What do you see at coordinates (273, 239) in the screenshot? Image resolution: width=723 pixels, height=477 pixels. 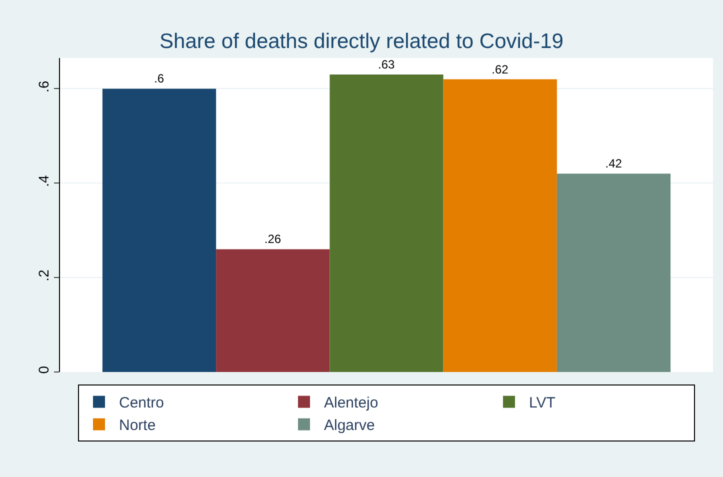 I see `data-label: .26` at bounding box center [273, 239].